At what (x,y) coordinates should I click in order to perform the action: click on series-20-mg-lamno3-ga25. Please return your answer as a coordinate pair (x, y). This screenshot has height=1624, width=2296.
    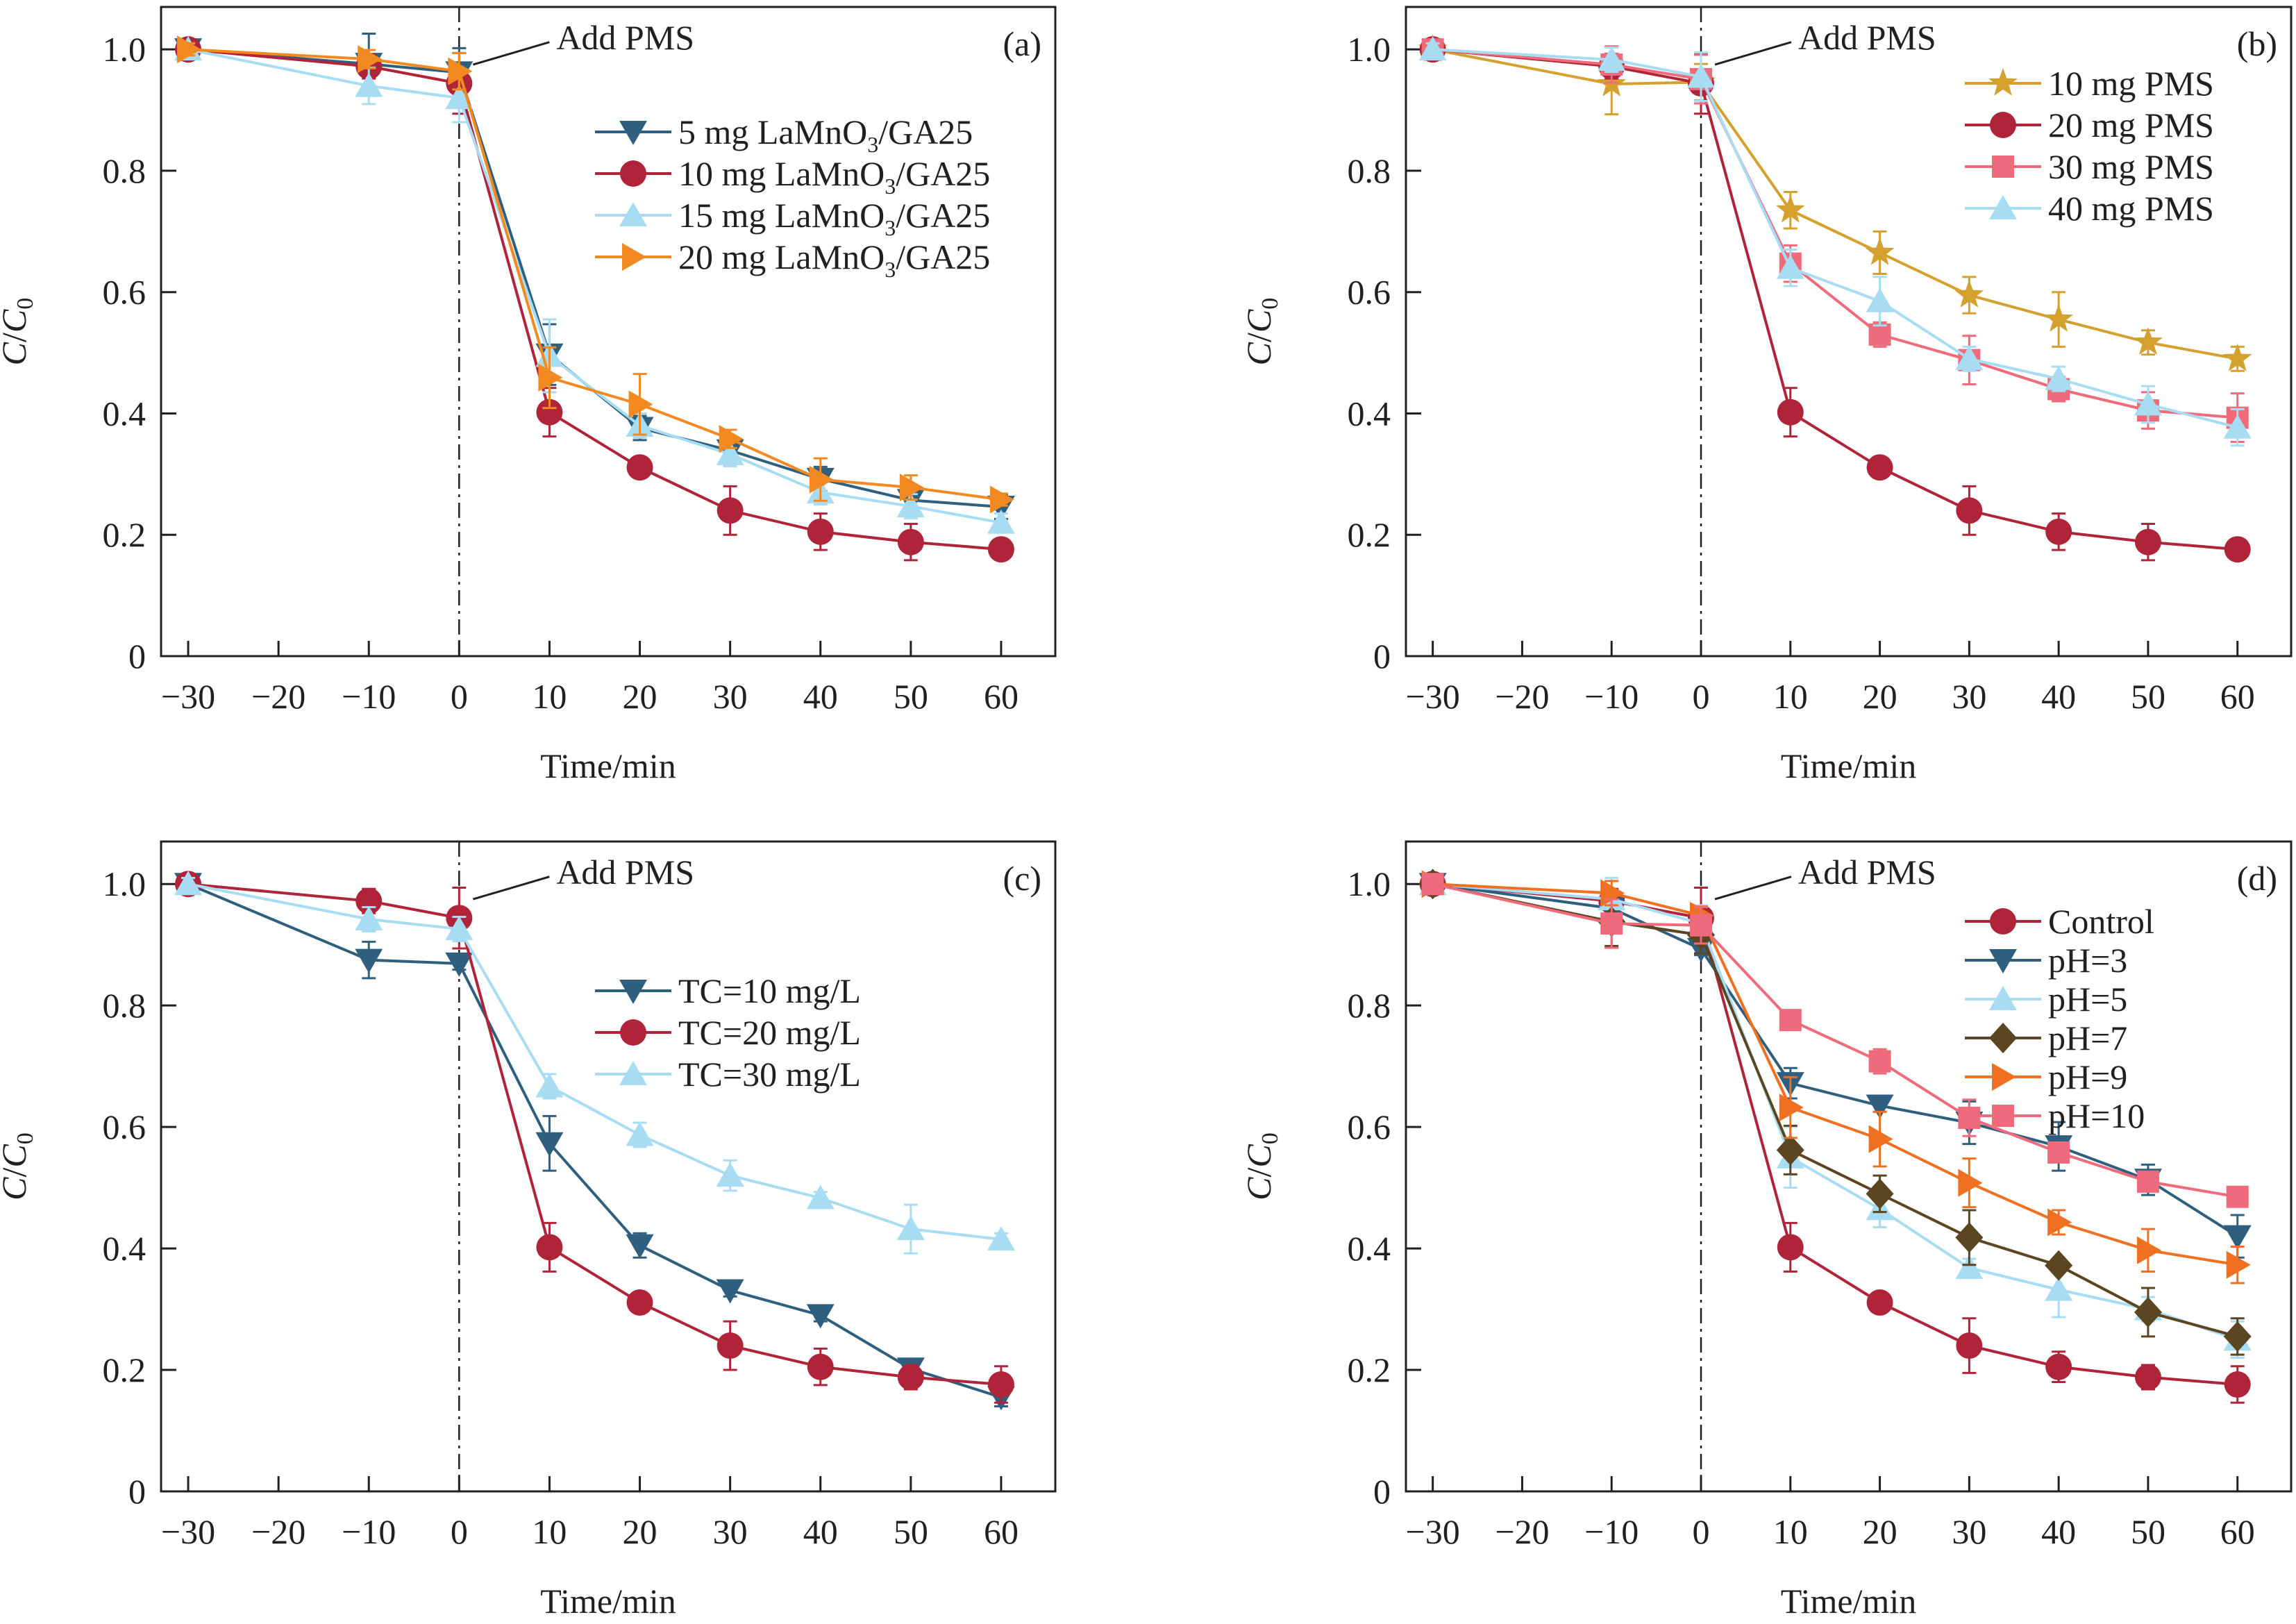
    Looking at the image, I should click on (595, 275).